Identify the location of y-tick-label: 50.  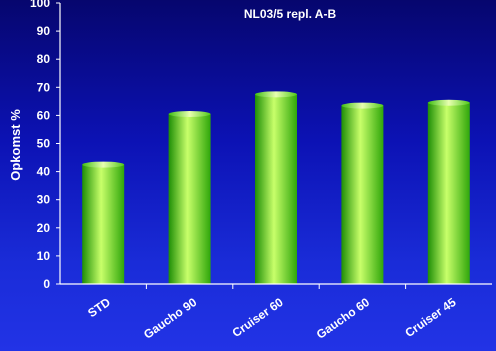
(44, 144).